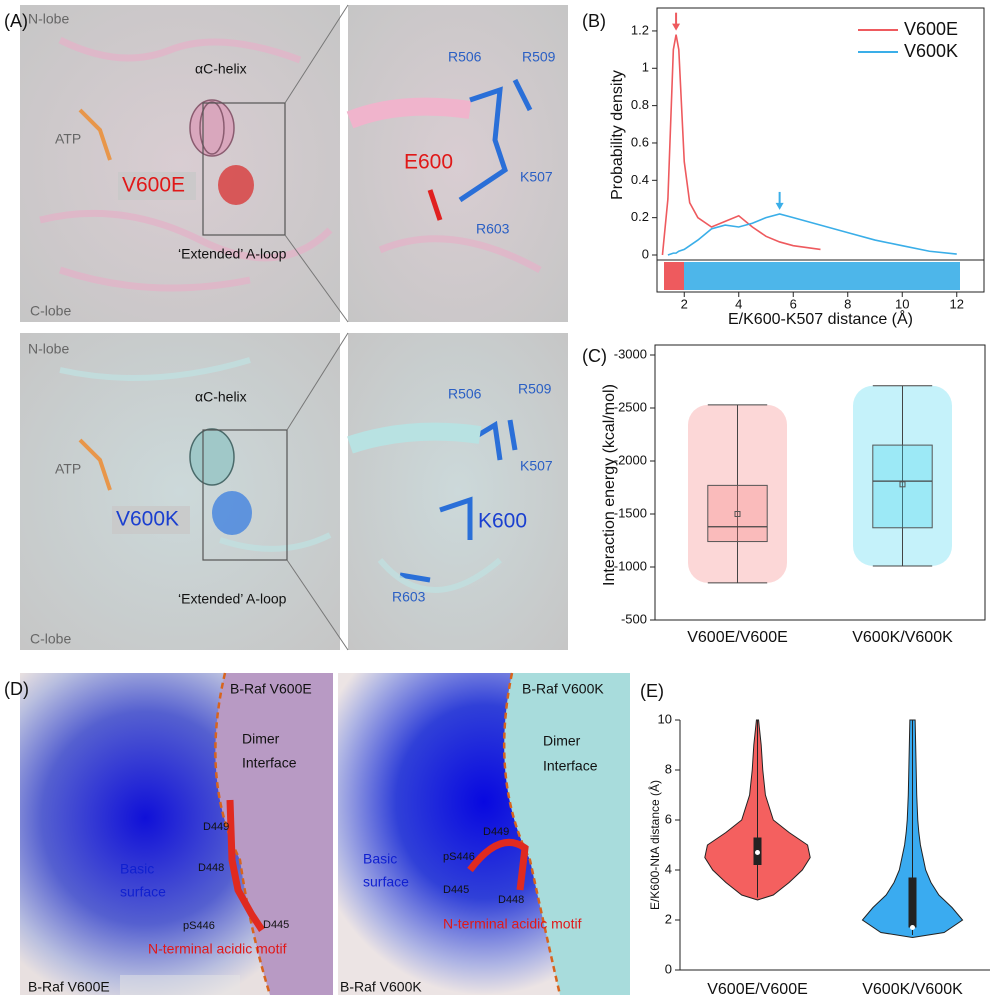 This screenshot has width=1000, height=1001. I want to click on x-tick-label: 2, so click(684, 303).